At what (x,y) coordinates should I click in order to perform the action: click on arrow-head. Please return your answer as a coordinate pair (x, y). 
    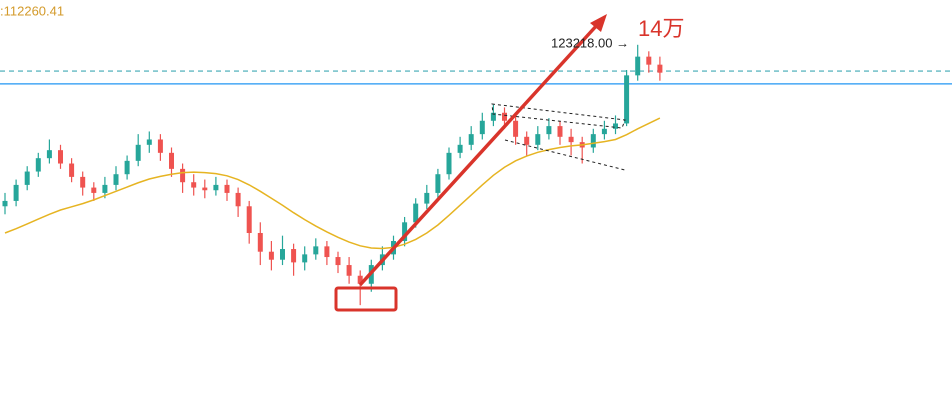
    Looking at the image, I should click on (598, 23).